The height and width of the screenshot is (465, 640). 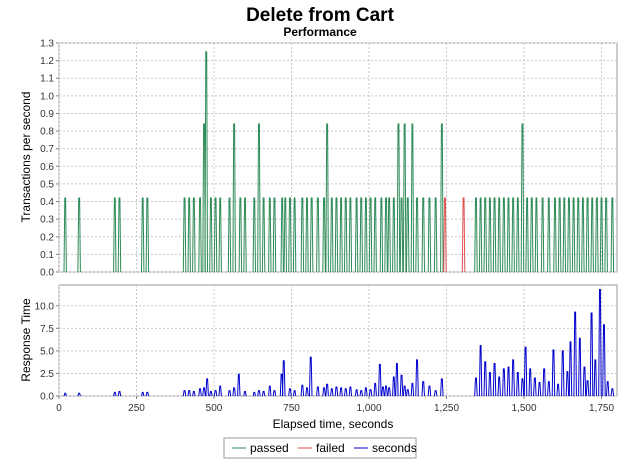 I want to click on y-axis-label-bottom: Response Time, so click(x=26, y=340).